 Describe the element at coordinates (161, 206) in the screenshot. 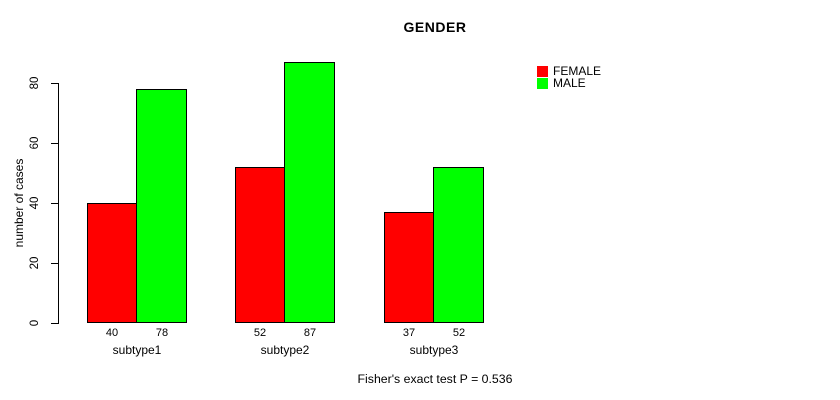

I see `bar-male-subtype1` at that location.